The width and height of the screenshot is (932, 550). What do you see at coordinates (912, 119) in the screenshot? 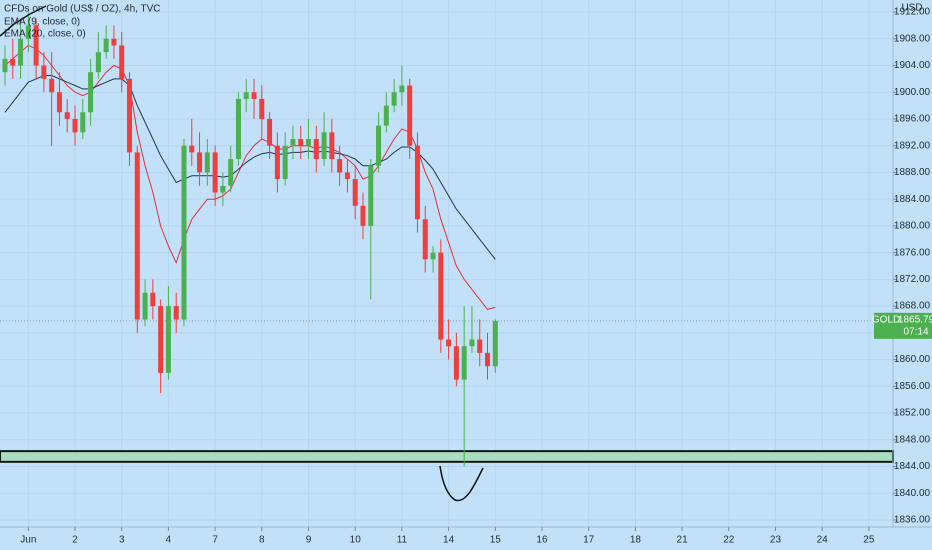
I see `y-tick-label: 1896.00` at bounding box center [912, 119].